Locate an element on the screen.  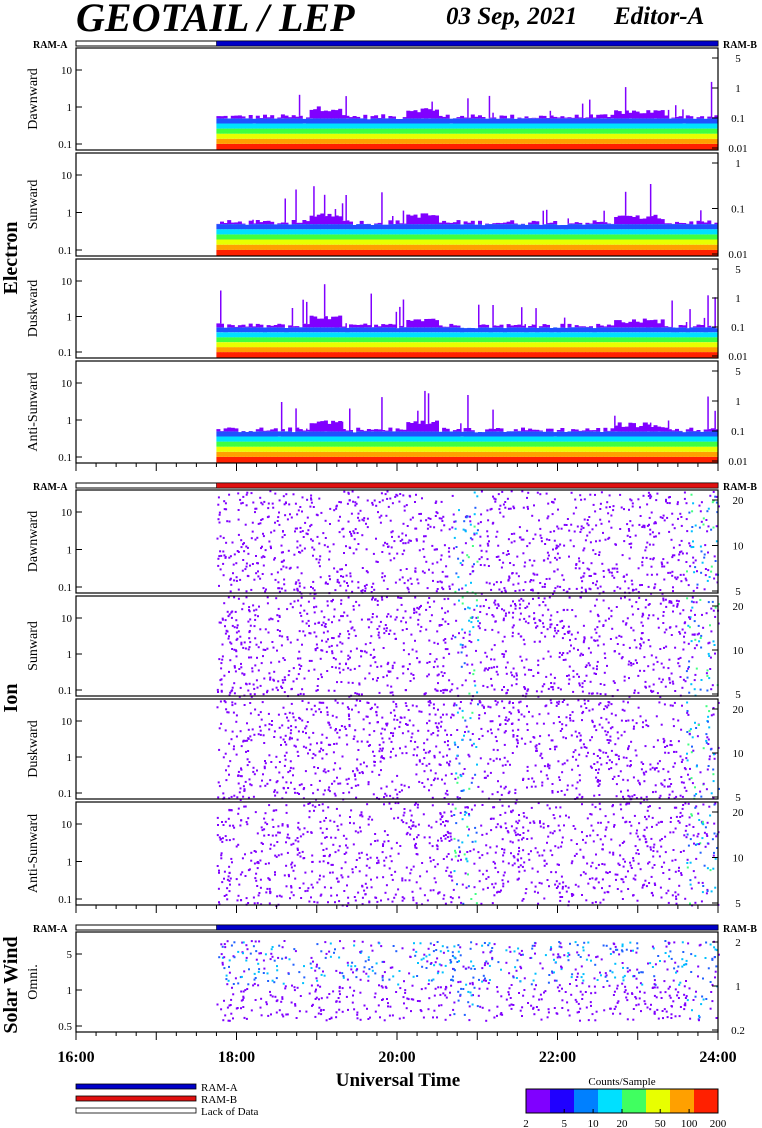
ram-segment is located at coordinates (467, 43).